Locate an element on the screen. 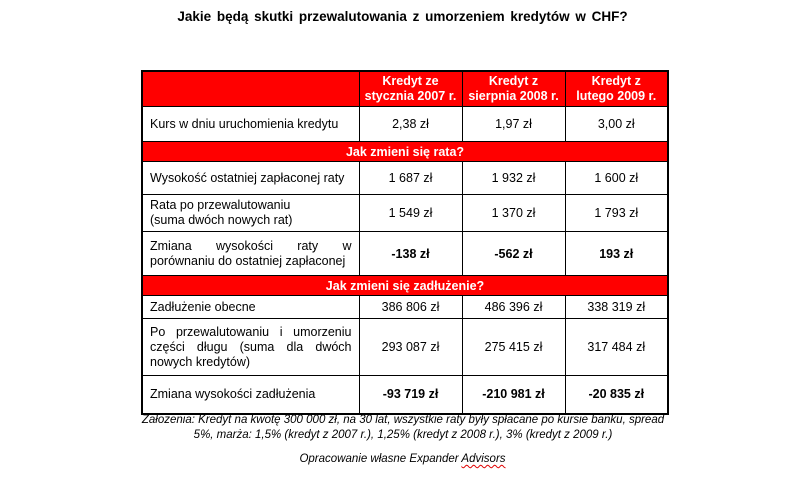 Image resolution: width=805 pixels, height=481 pixels. column-header-jan-2007: Kredyt ze stycznia 2007 r. is located at coordinates (410, 88).